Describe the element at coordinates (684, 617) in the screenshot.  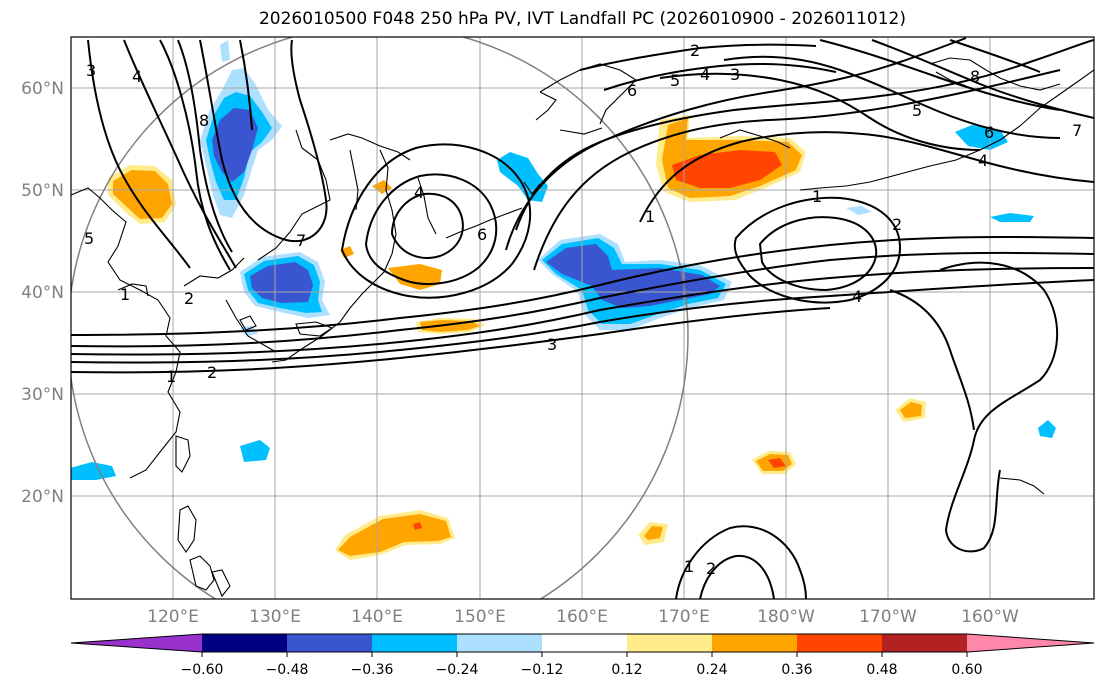
I see `lon-label-170e: 170°E` at that location.